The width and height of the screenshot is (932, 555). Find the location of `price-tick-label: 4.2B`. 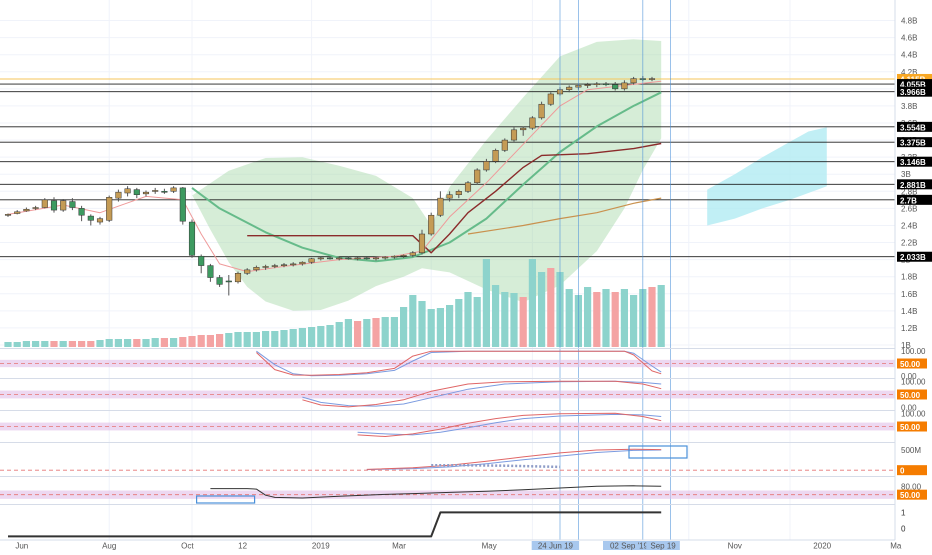

price-tick-label: 4.2B is located at coordinates (909, 72).